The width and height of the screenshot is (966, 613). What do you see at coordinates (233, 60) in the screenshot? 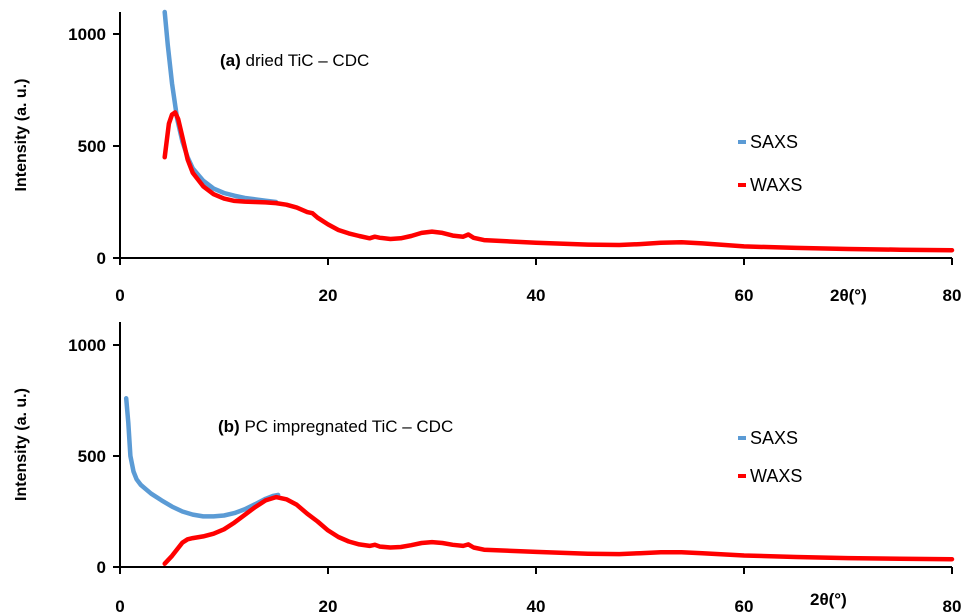
I see `panel-tag: (a)` at bounding box center [233, 60].